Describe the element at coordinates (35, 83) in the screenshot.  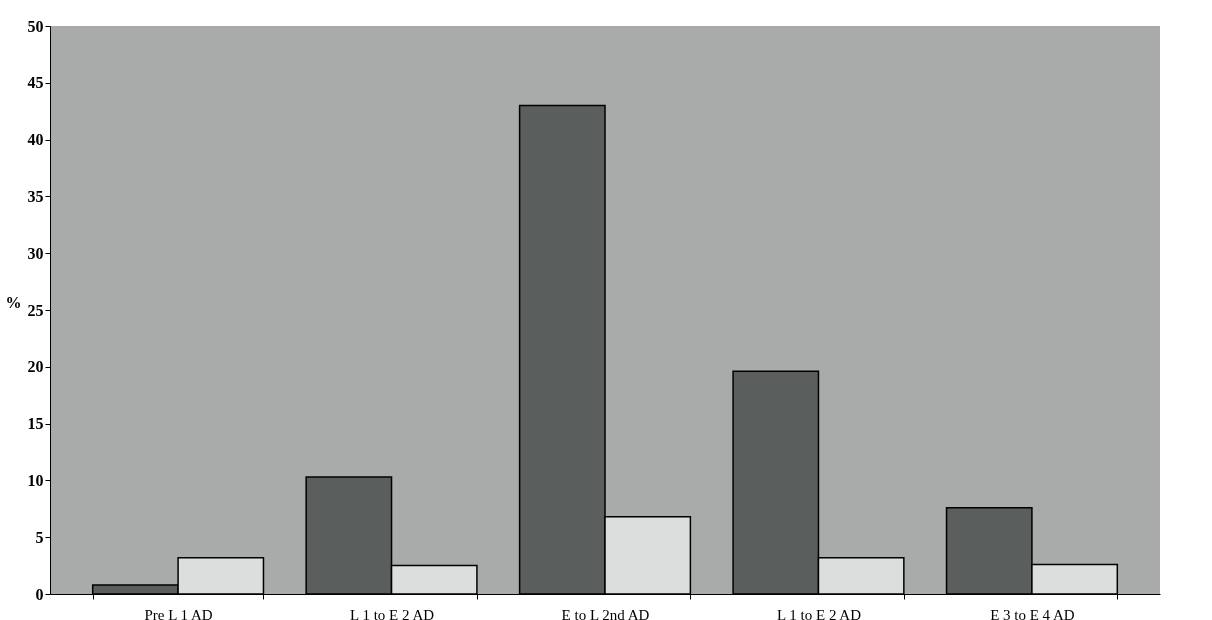
I see `y-tick-label: 45` at that location.